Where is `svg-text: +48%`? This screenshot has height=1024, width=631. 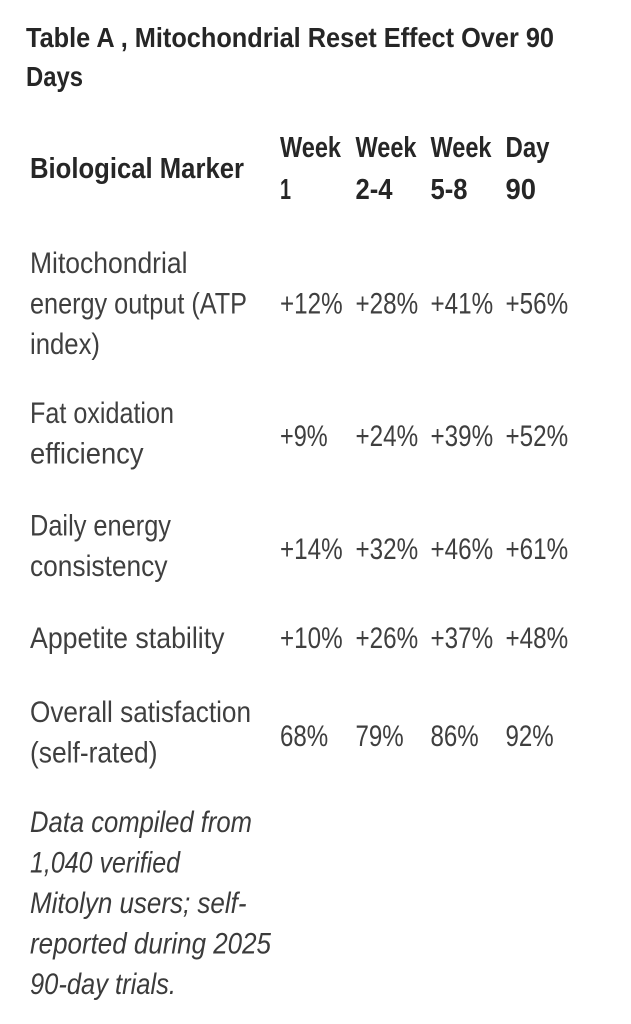 svg-text: +48% is located at coordinates (537, 638).